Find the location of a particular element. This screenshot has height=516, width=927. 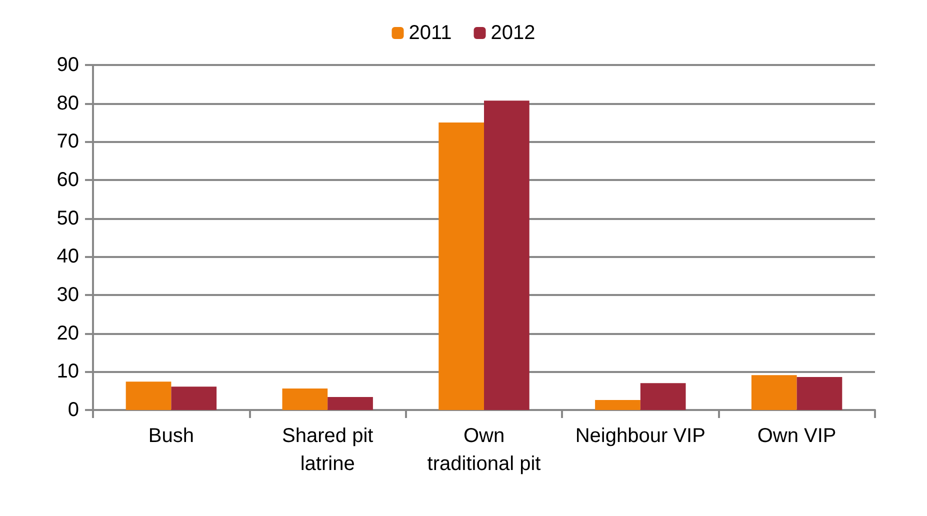

y-tick-label: 80 is located at coordinates (67, 103).